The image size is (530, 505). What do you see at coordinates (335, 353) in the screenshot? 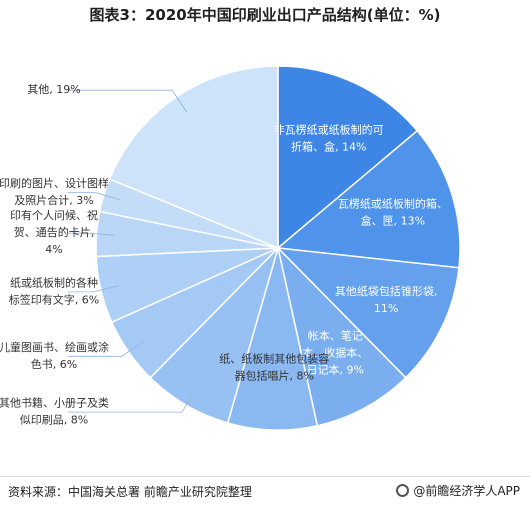
I see `slice-label-3-line-1: 本、收据本、` at bounding box center [335, 353].